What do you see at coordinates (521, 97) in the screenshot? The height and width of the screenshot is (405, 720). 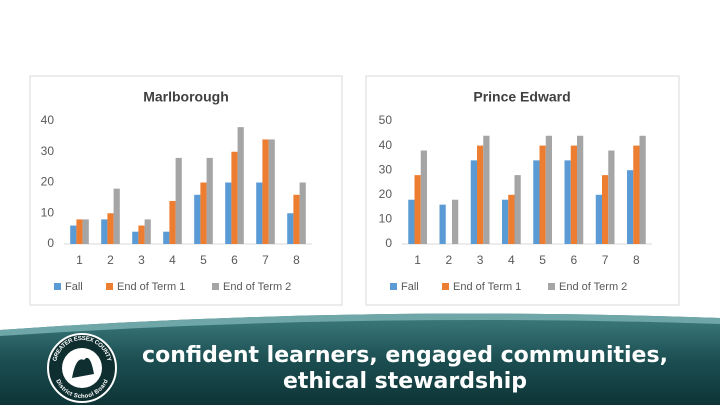 I see `chart-title: Prince Edward` at bounding box center [521, 97].